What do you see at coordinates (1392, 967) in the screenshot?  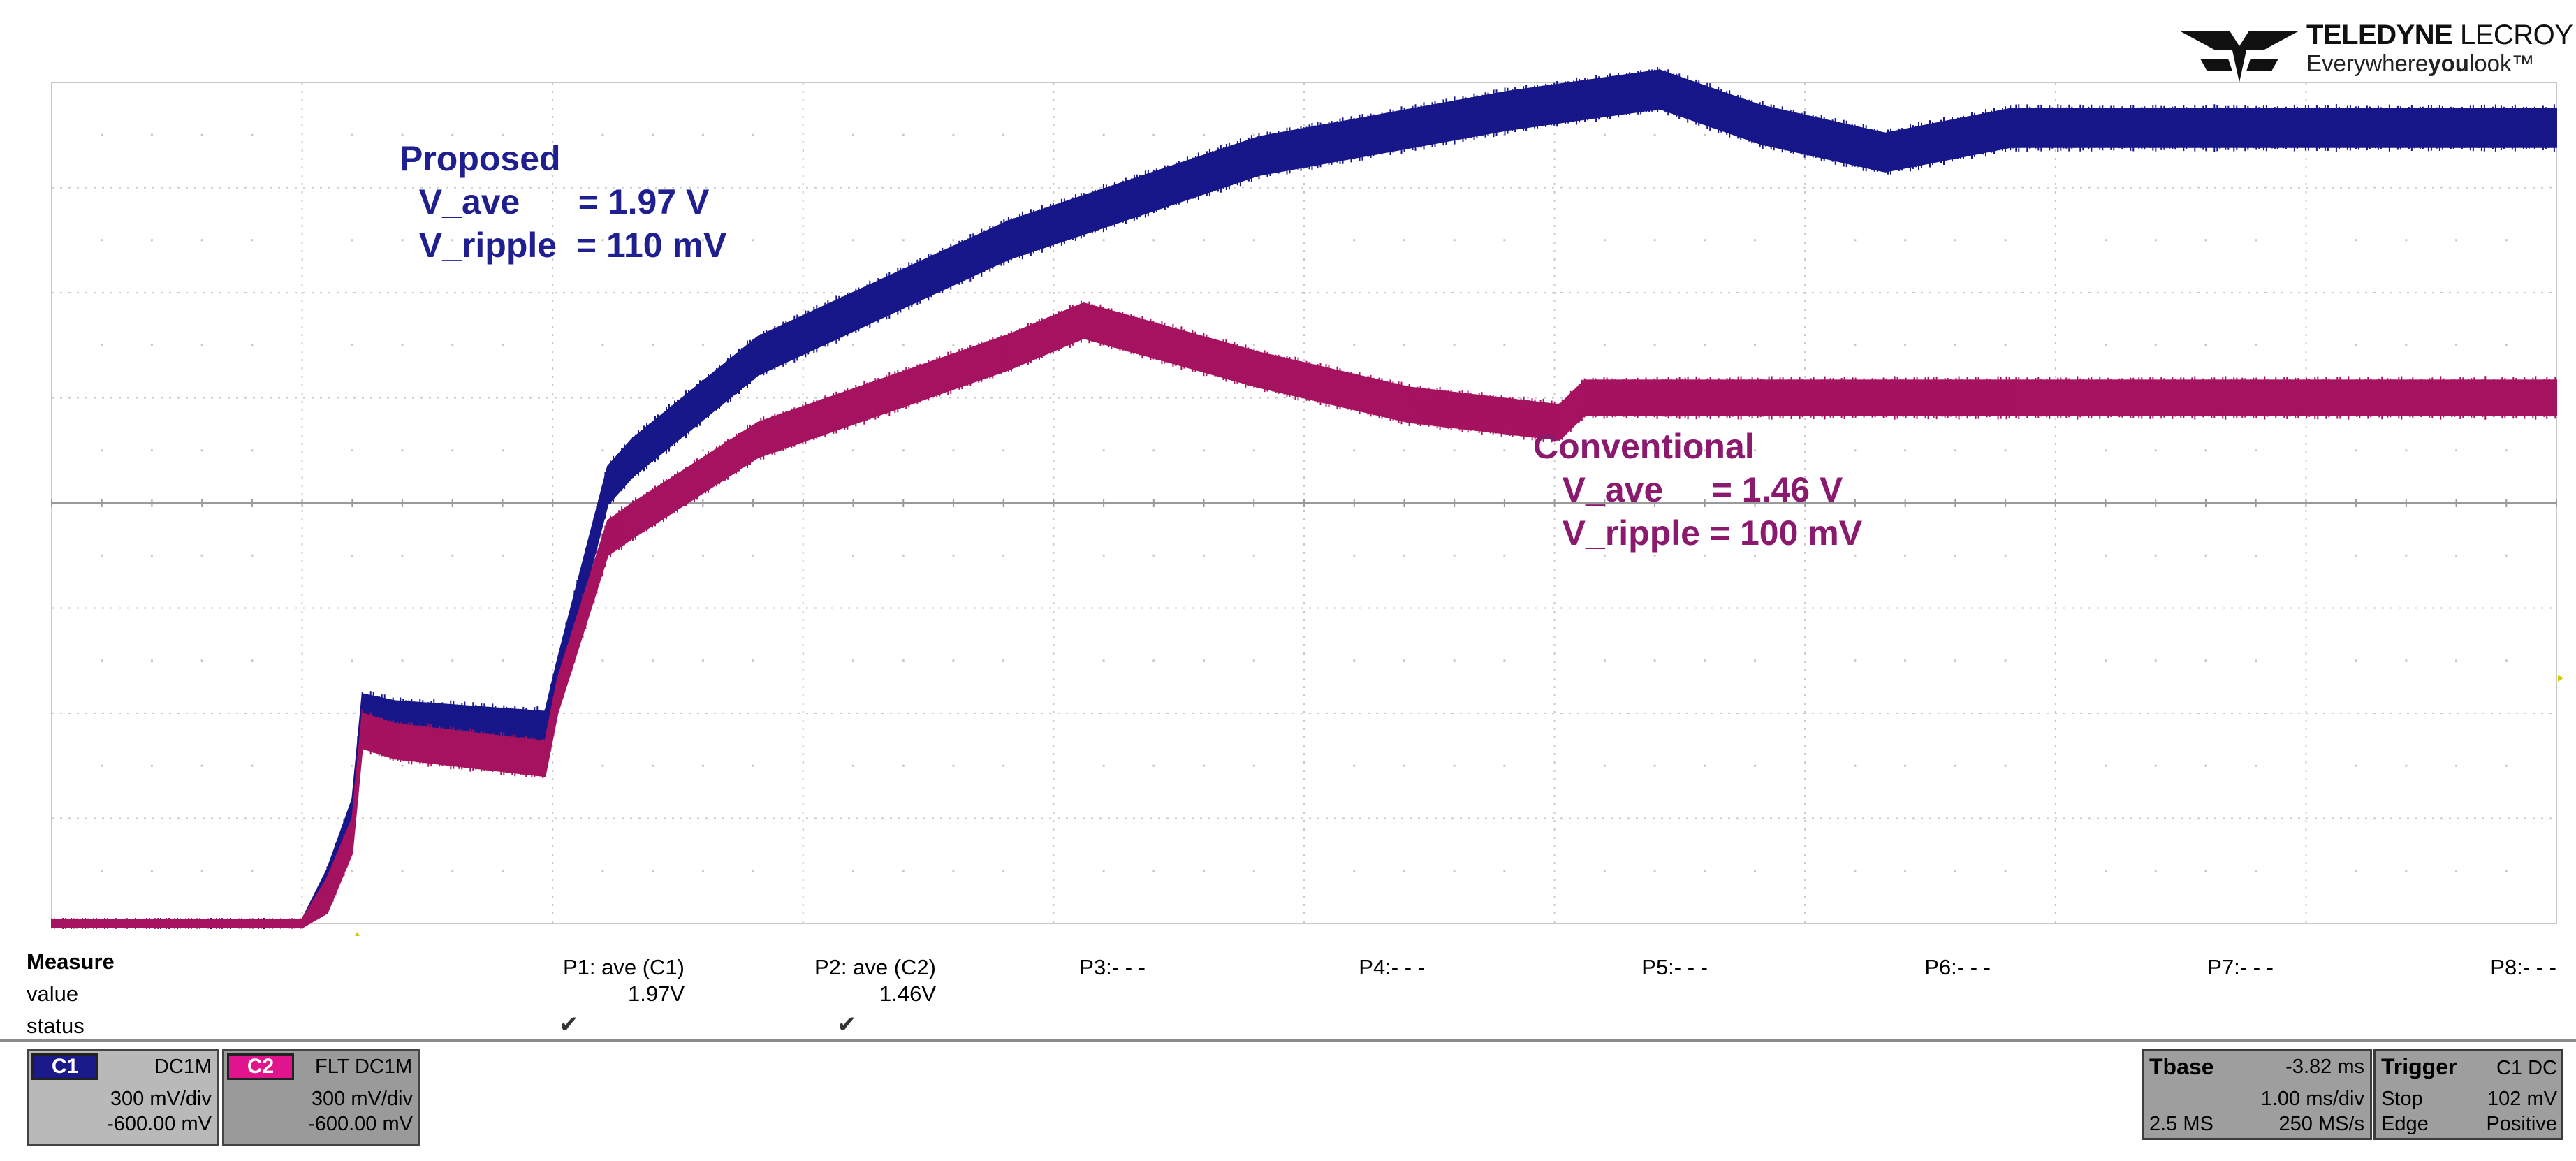 I see `param-p4-label: P4:- - -` at bounding box center [1392, 967].